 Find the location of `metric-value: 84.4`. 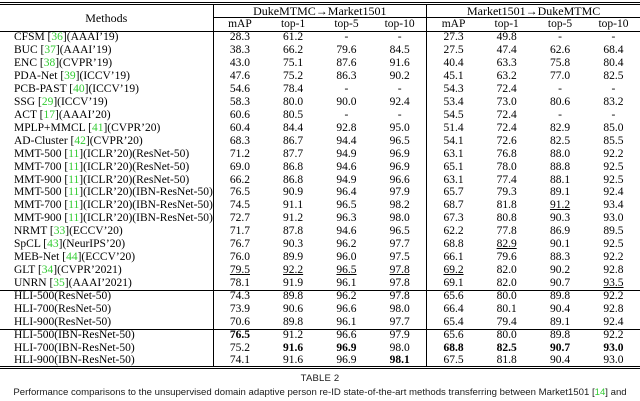

metric-value: 84.4 is located at coordinates (293, 127).